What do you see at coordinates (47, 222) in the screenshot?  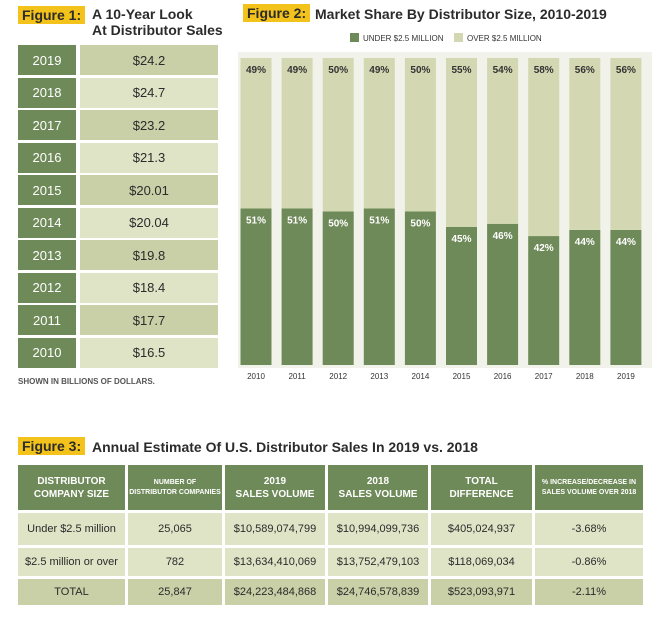 I see `year-cell: 2014` at bounding box center [47, 222].